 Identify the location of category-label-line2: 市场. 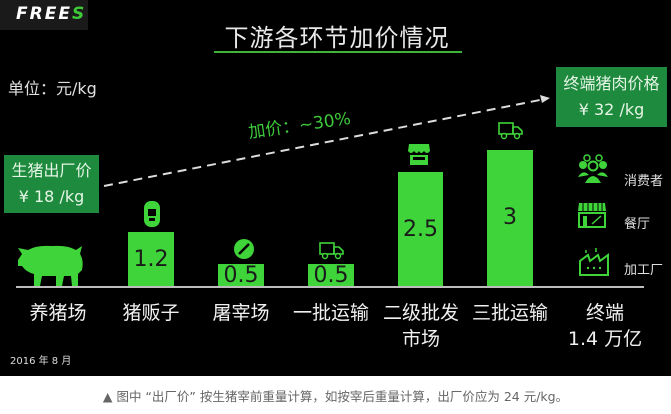
(420, 339).